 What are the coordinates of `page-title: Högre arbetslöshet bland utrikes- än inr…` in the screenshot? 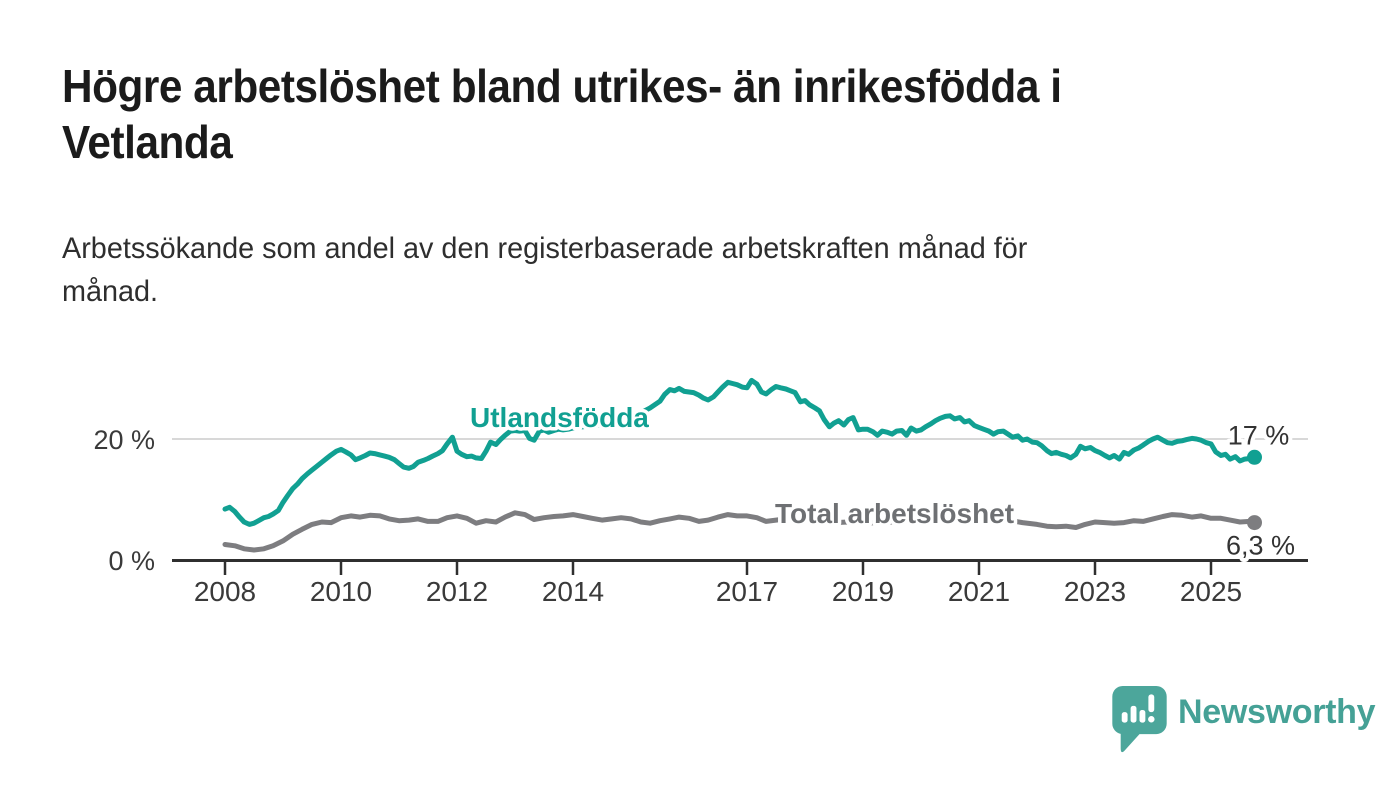 It's located at (562, 114).